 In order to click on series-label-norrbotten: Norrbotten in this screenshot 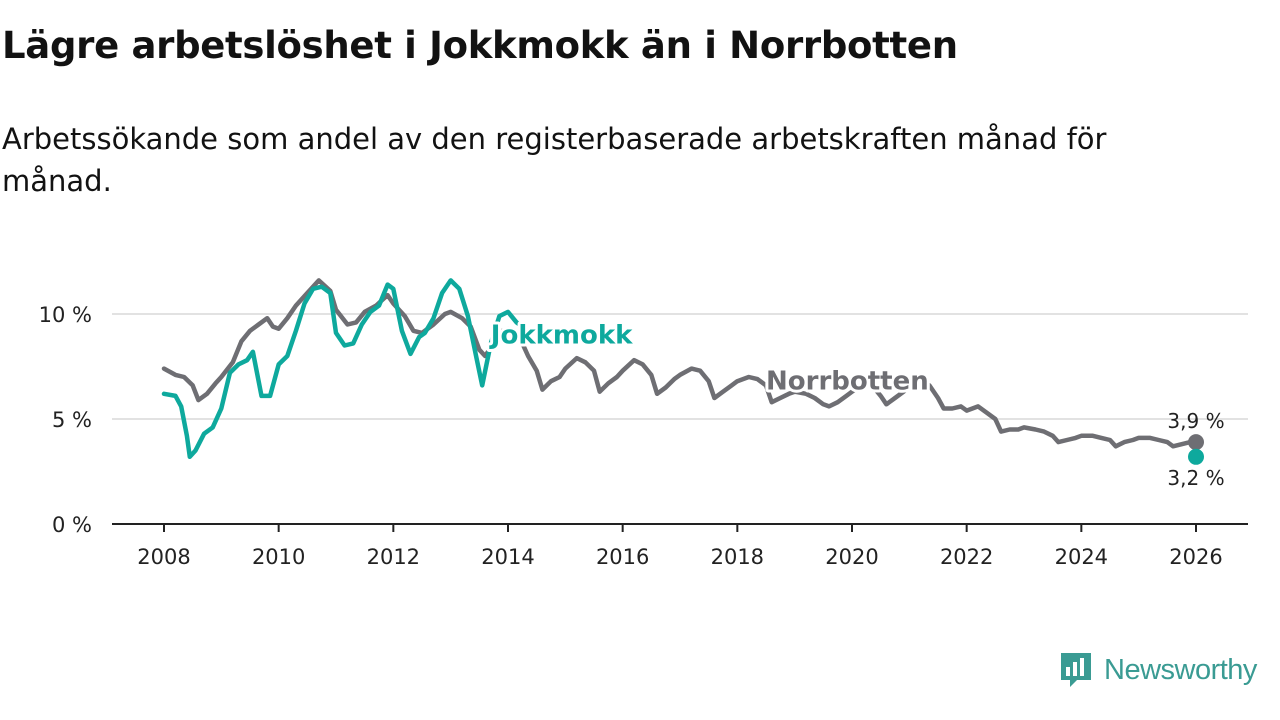, I will do `click(847, 382)`.